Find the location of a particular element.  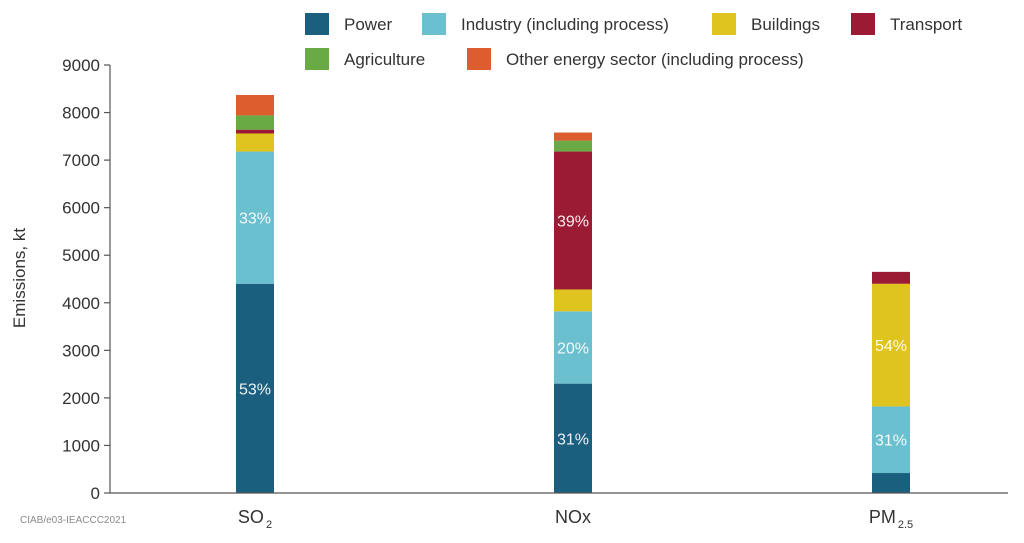

x-tick-label-main: PM is located at coordinates (882, 517).